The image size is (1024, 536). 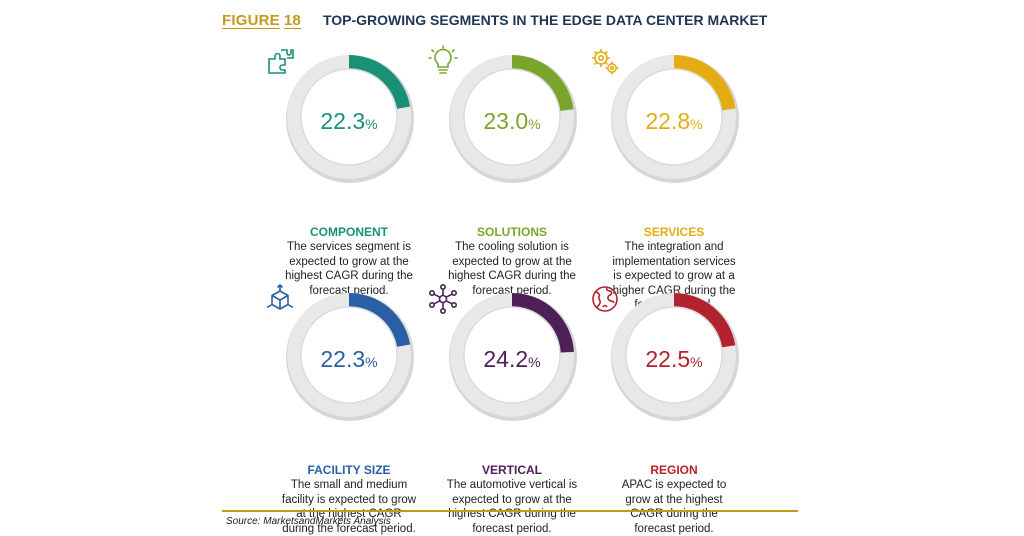 What do you see at coordinates (605, 299) in the screenshot?
I see `globe-icon` at bounding box center [605, 299].